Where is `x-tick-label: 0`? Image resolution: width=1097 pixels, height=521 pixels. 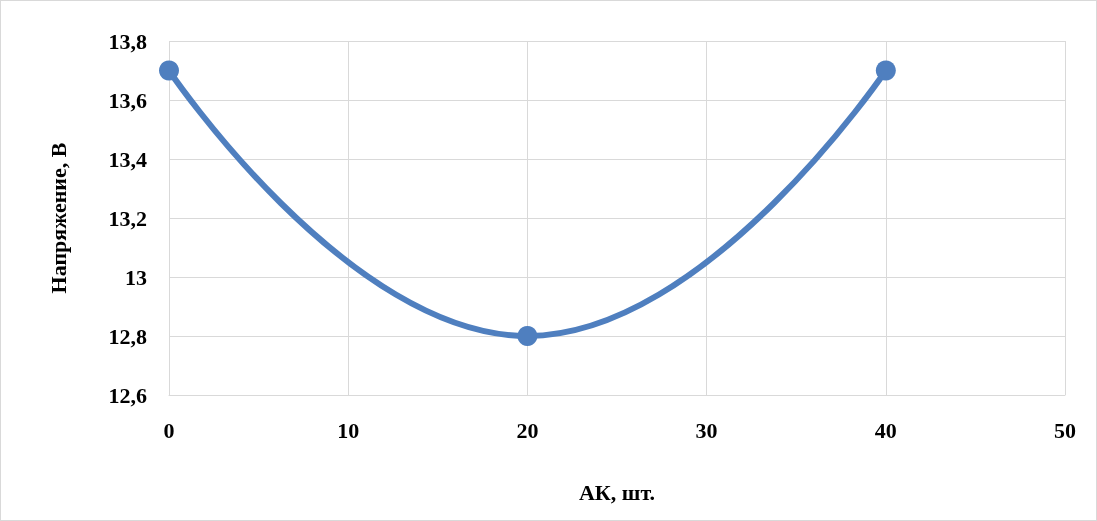 x-tick-label: 0 is located at coordinates (169, 430).